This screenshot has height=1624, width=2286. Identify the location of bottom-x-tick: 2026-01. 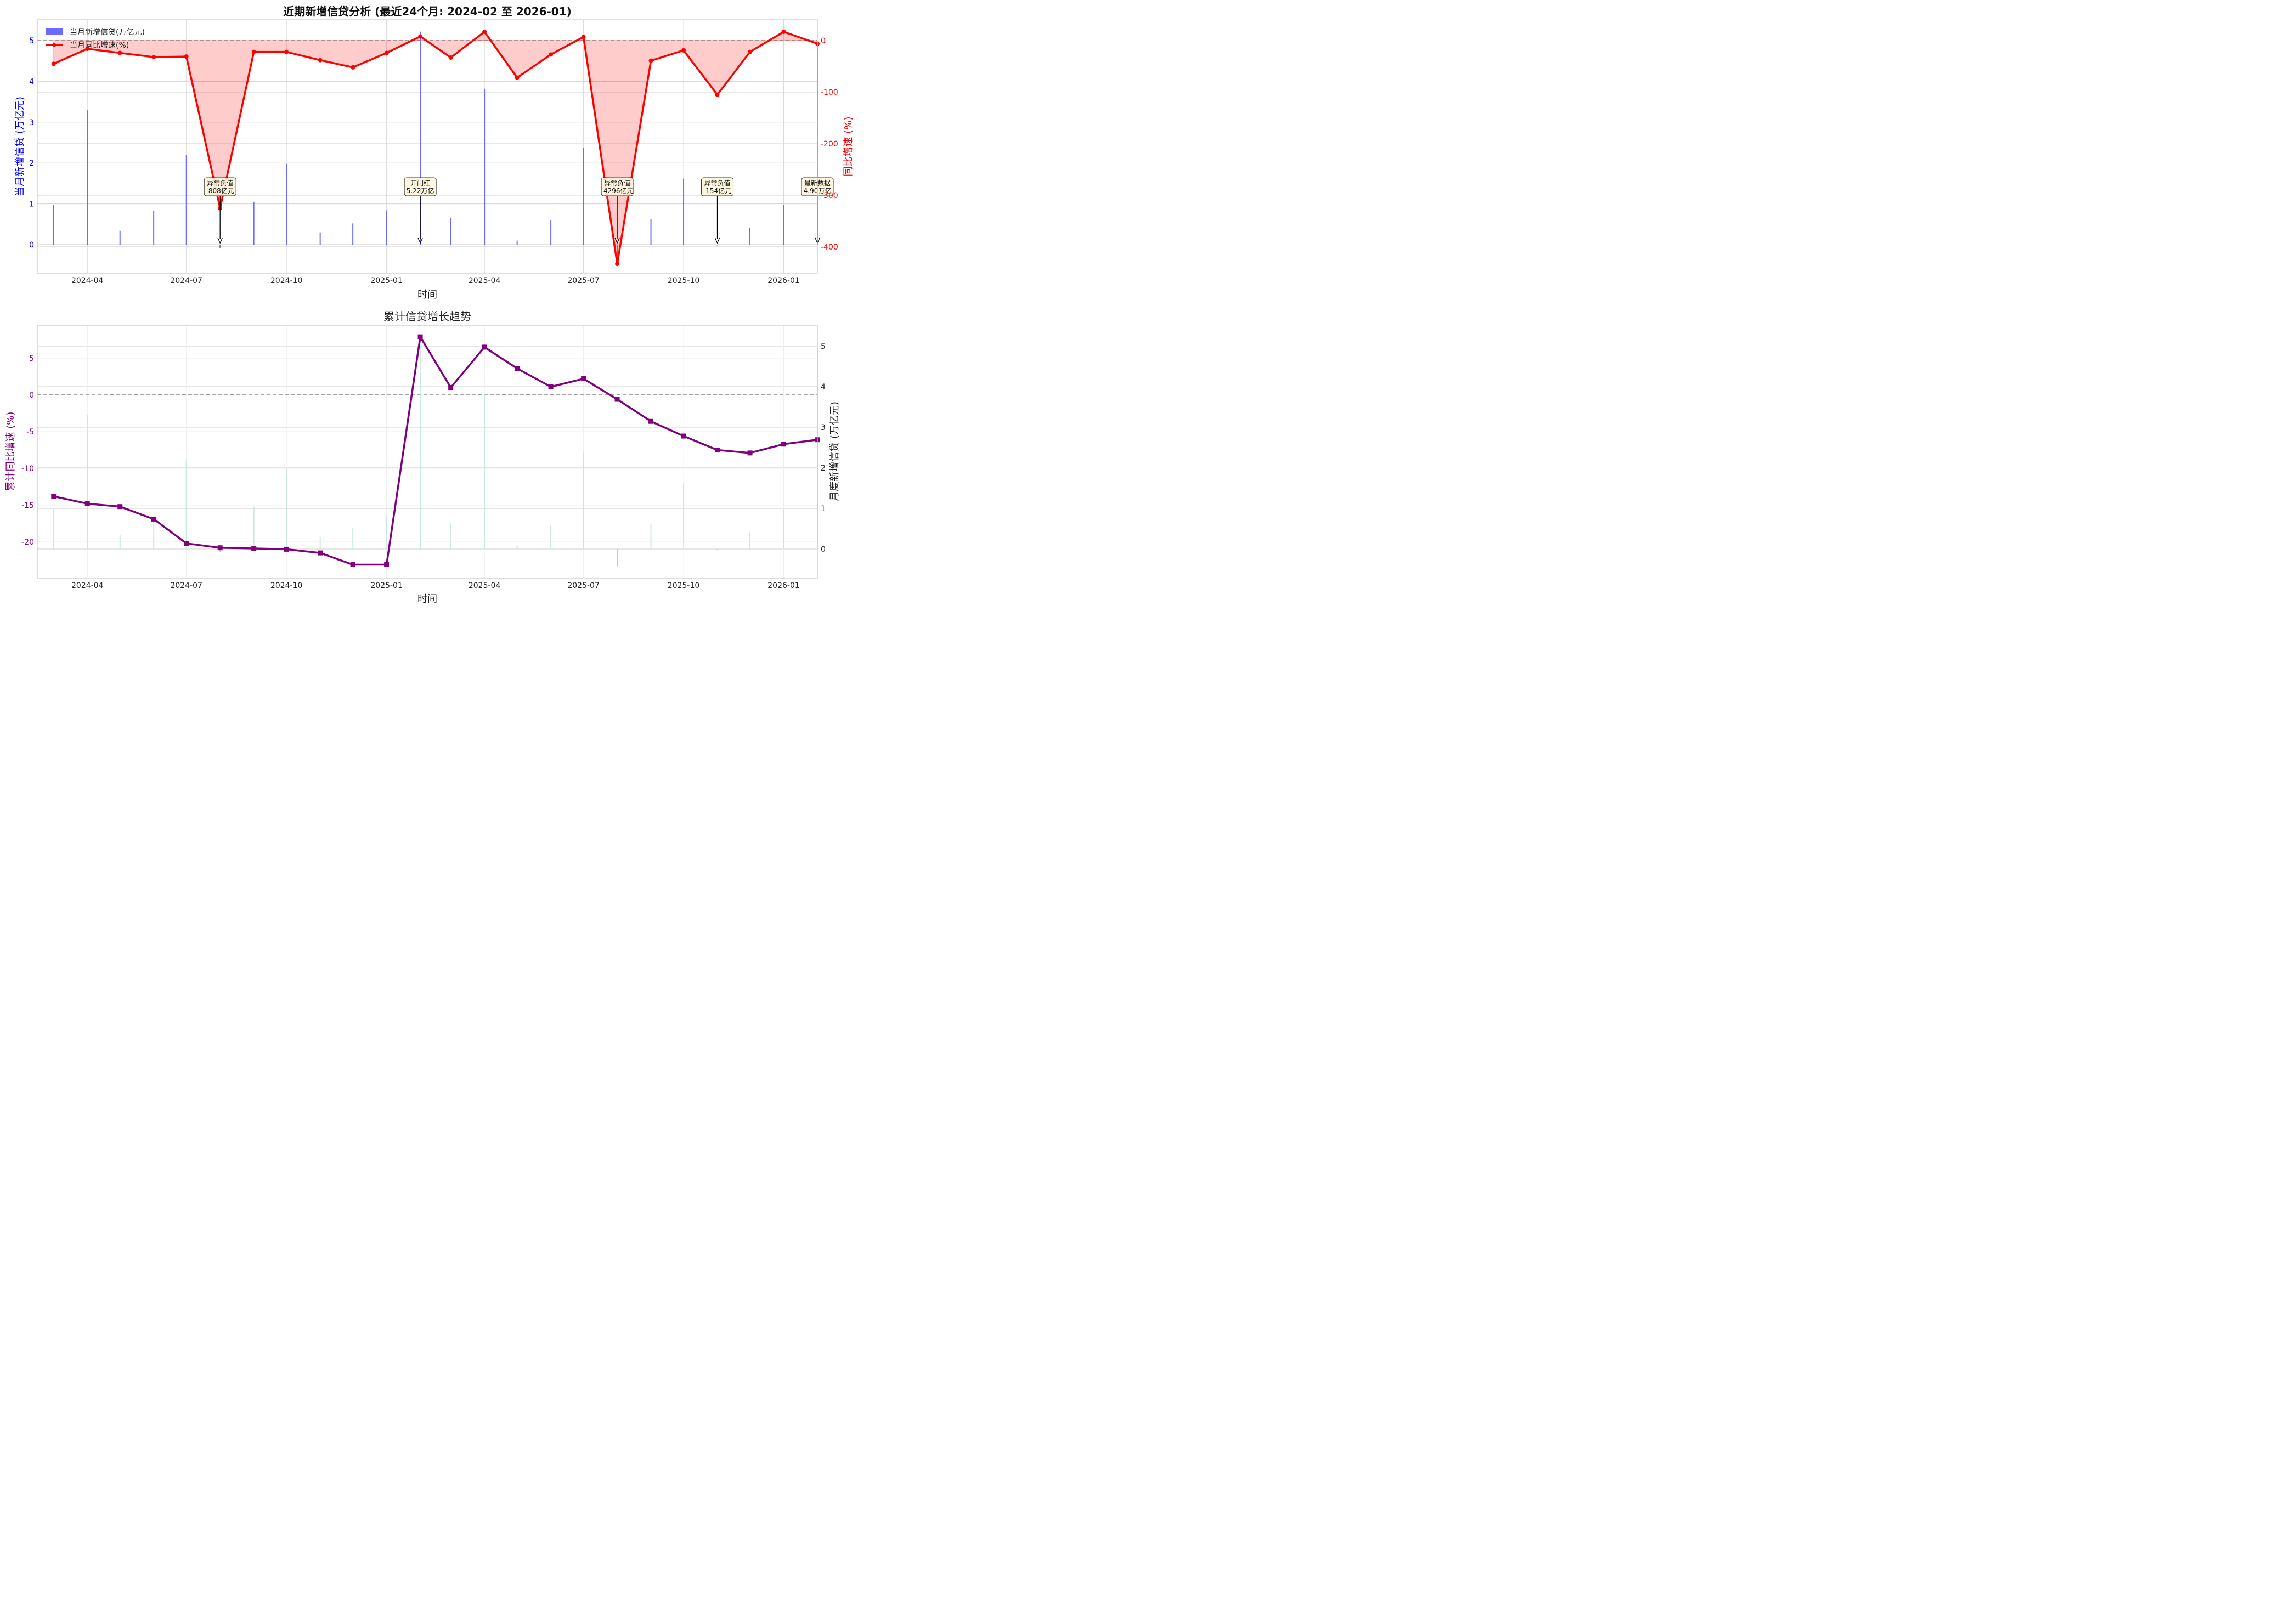
(784, 585).